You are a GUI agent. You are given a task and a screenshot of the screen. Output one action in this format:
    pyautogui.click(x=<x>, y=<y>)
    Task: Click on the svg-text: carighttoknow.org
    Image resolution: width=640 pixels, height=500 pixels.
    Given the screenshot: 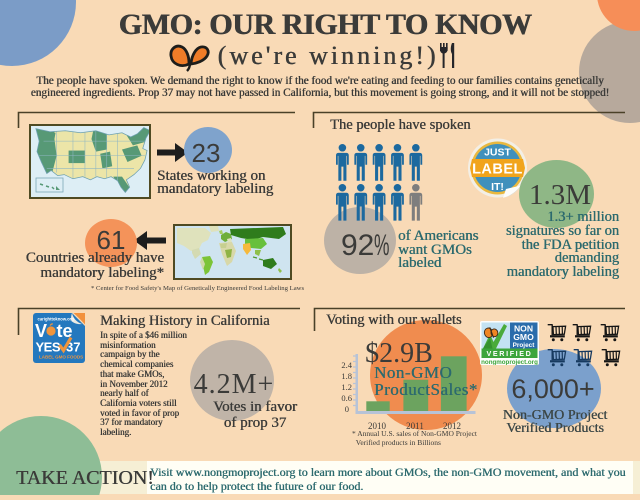 What is the action you would take?
    pyautogui.click(x=56, y=319)
    